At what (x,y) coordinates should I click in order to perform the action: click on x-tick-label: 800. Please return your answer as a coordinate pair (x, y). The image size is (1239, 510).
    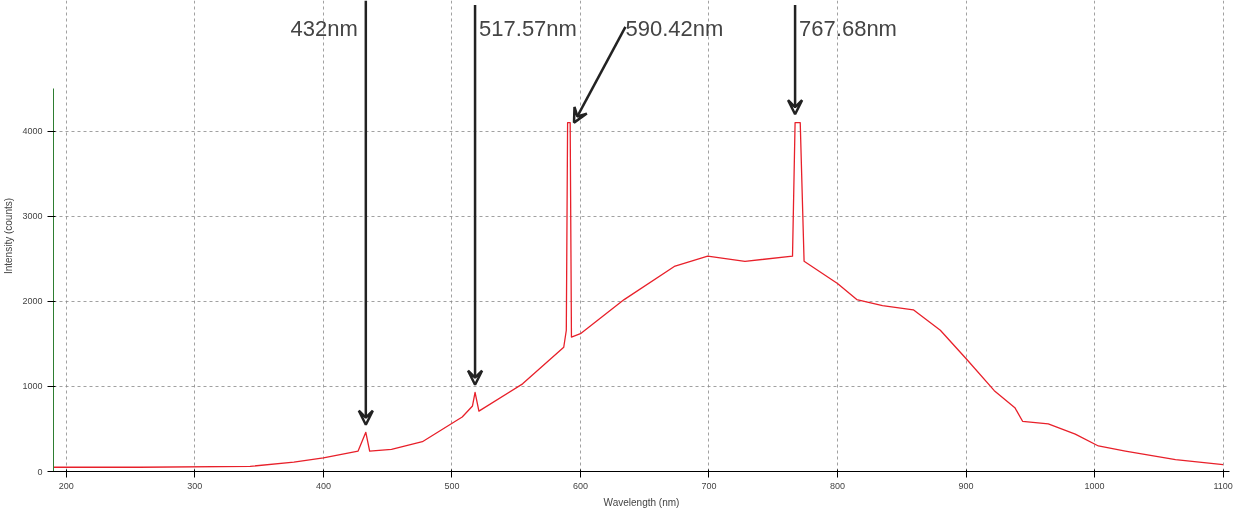
    Looking at the image, I should click on (837, 485).